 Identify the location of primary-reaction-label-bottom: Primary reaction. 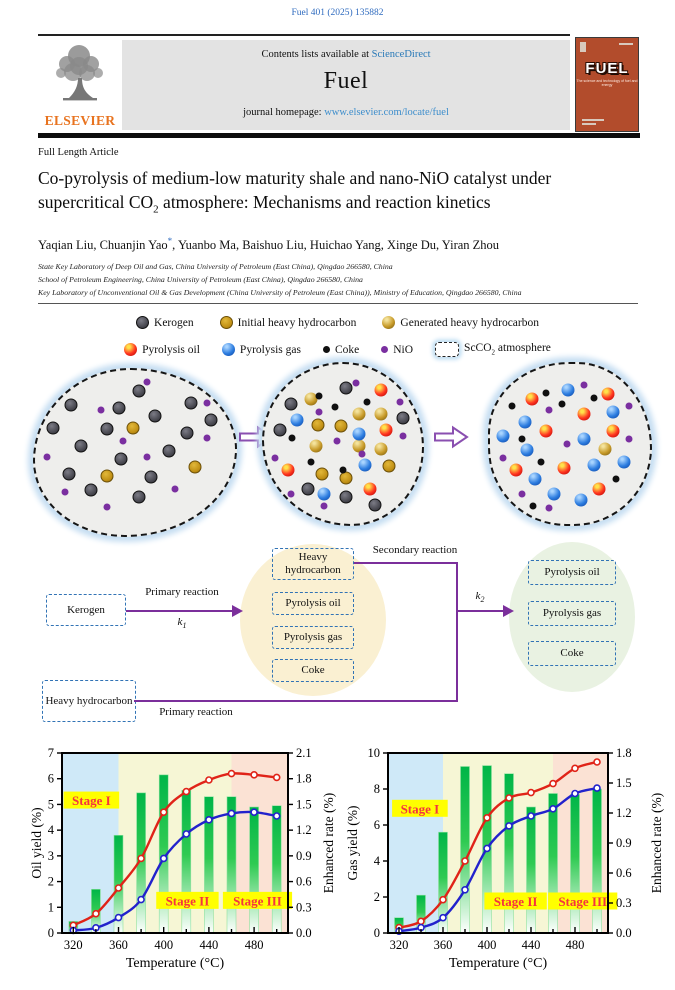
(196, 712).